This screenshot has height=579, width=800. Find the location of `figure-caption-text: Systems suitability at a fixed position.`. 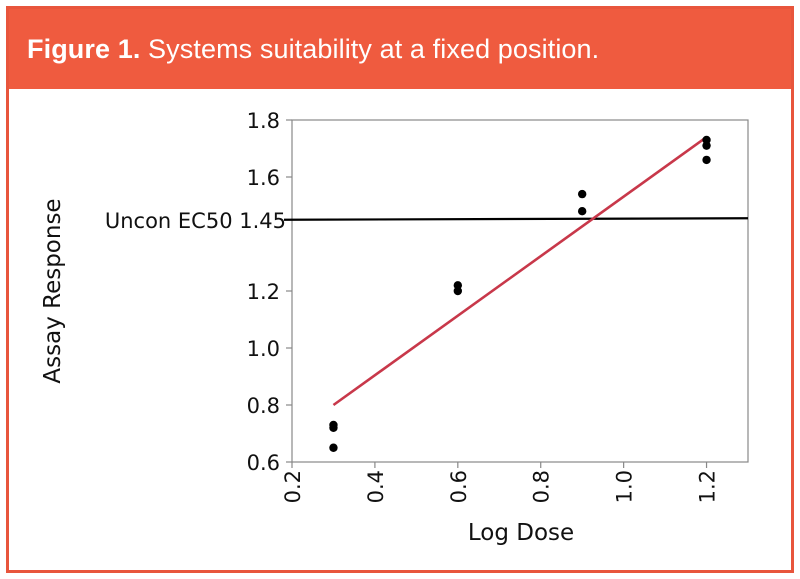

figure-caption-text: Systems suitability at a fixed position. is located at coordinates (374, 48).